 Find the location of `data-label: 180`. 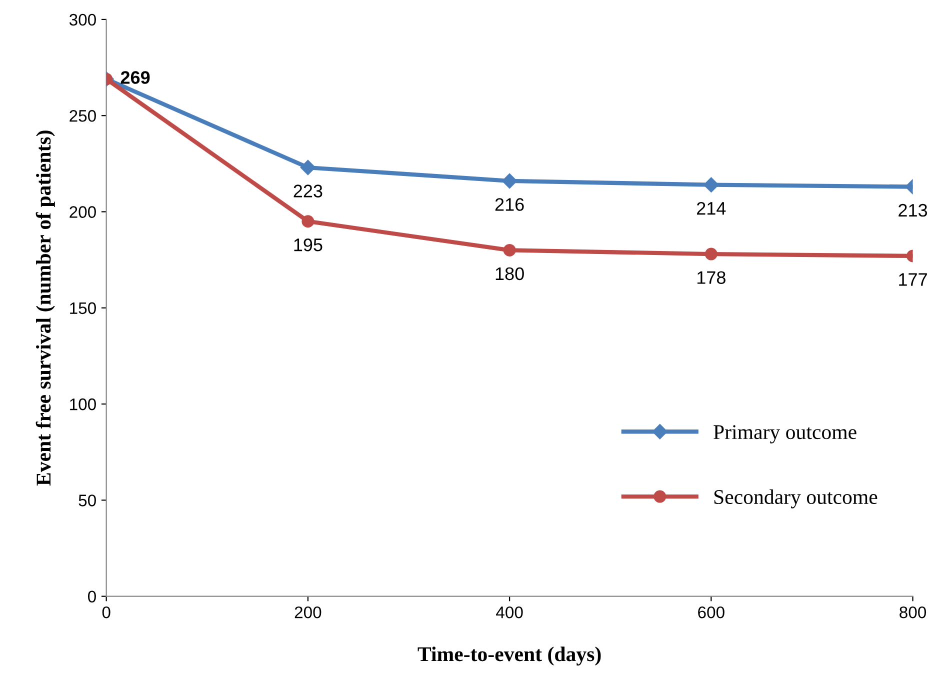

data-label: 180 is located at coordinates (510, 273).